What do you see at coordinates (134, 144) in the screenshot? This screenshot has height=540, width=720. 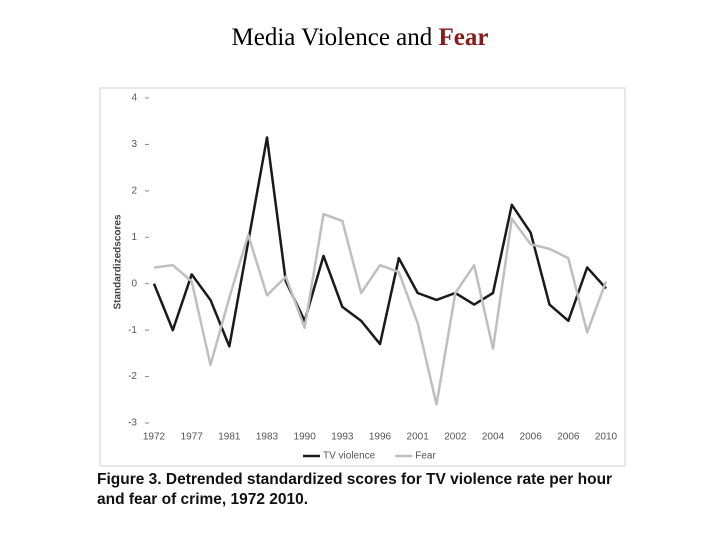 I see `y-tick-label: 3` at bounding box center [134, 144].